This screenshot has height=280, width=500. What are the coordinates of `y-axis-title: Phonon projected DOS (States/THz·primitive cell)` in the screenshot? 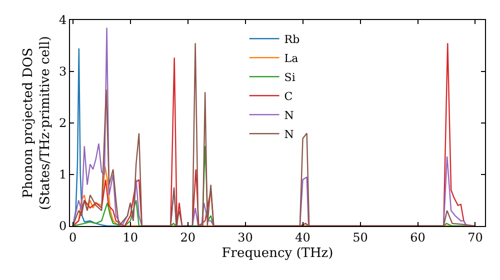 It's located at (37, 123).